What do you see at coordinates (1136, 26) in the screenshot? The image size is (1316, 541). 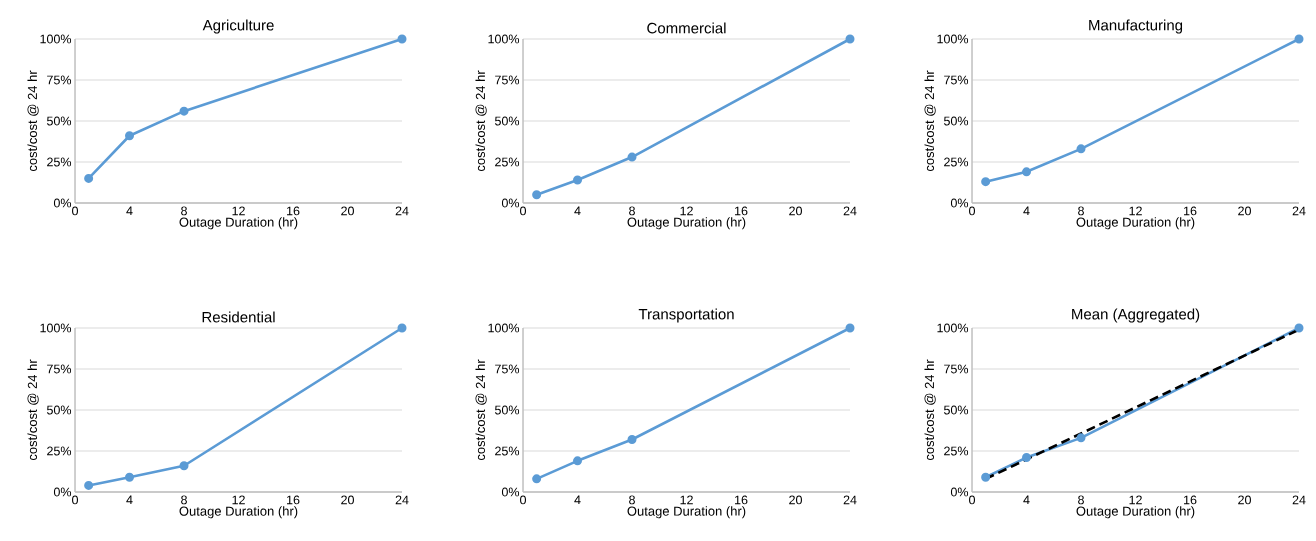 I see `chart-title: Manufacturing` at bounding box center [1136, 26].